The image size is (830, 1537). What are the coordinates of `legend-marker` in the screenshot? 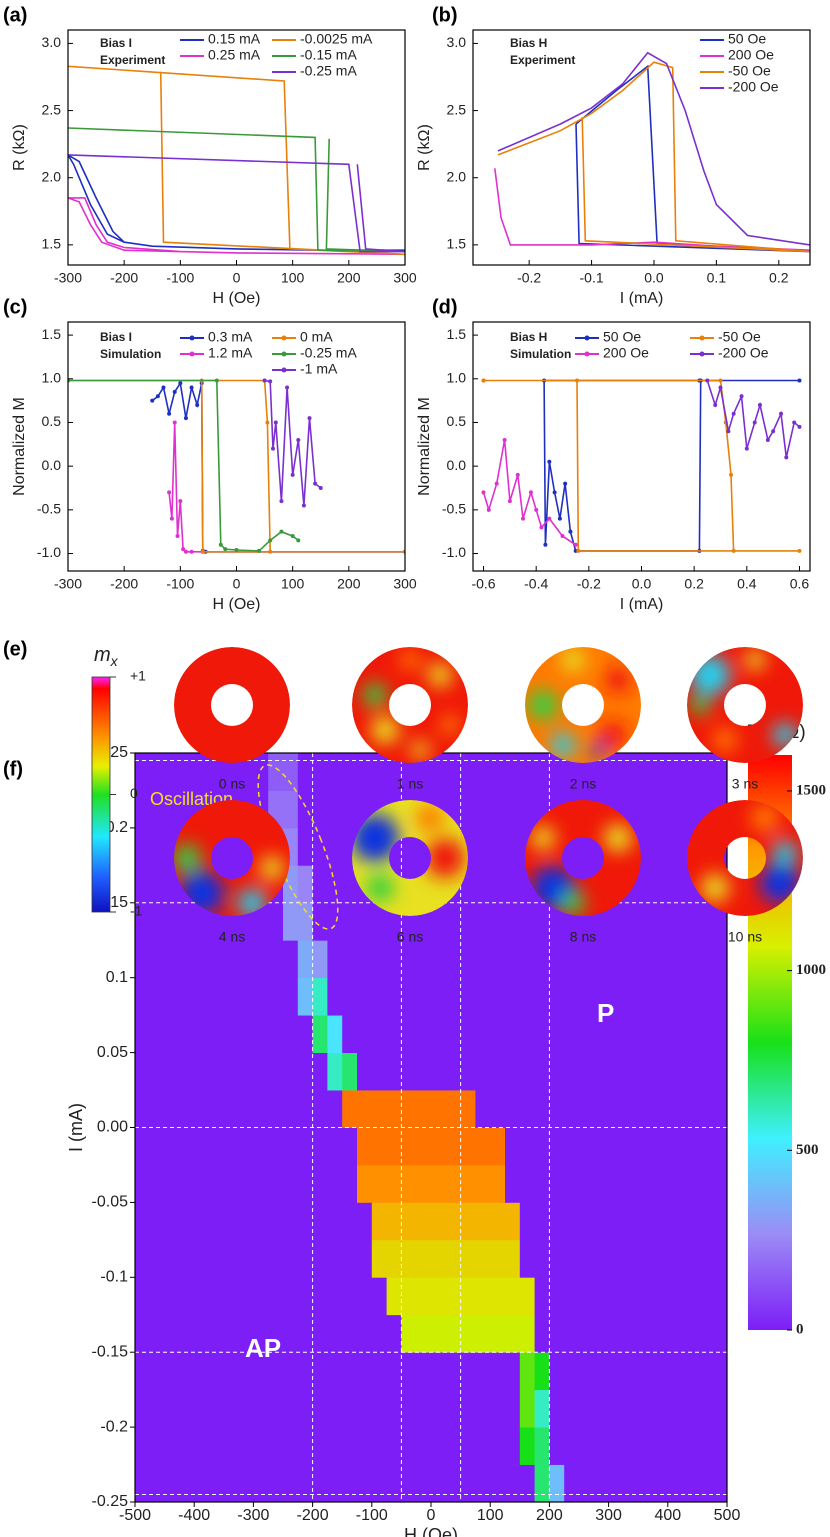 It's located at (702, 354).